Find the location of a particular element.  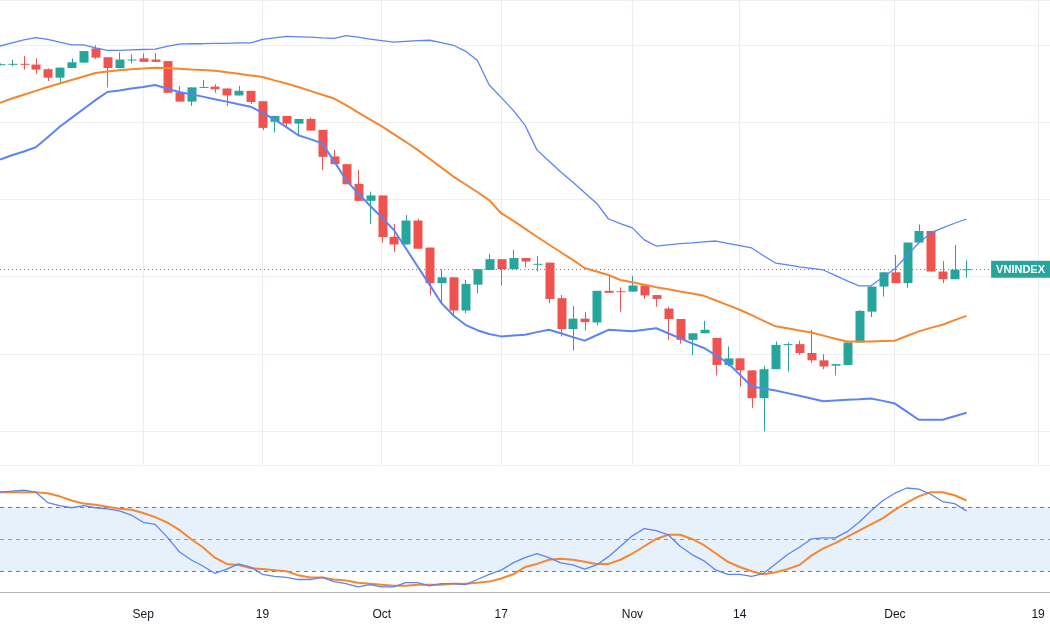

ref-line-label: VNINDEX is located at coordinates (1021, 268).